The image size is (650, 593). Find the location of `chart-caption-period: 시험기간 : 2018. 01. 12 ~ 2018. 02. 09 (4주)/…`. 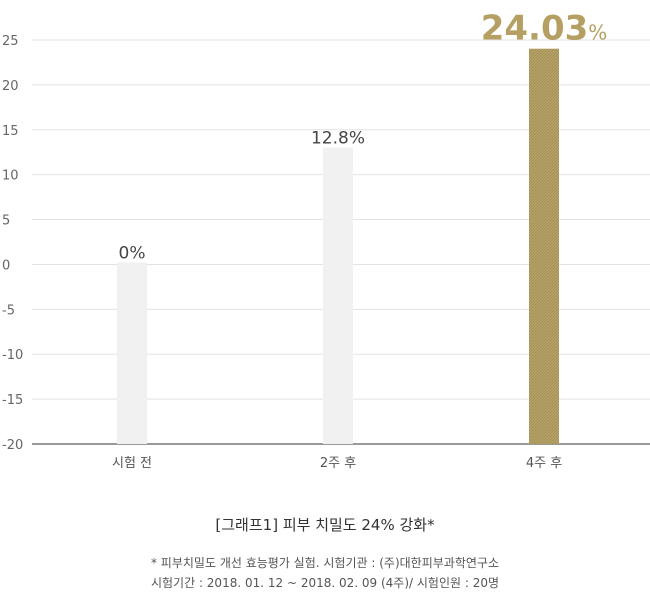

chart-caption-period: 시험기간 : 2018. 01. 12 ~ 2018. 02. 09 (4주)/… is located at coordinates (325, 583).